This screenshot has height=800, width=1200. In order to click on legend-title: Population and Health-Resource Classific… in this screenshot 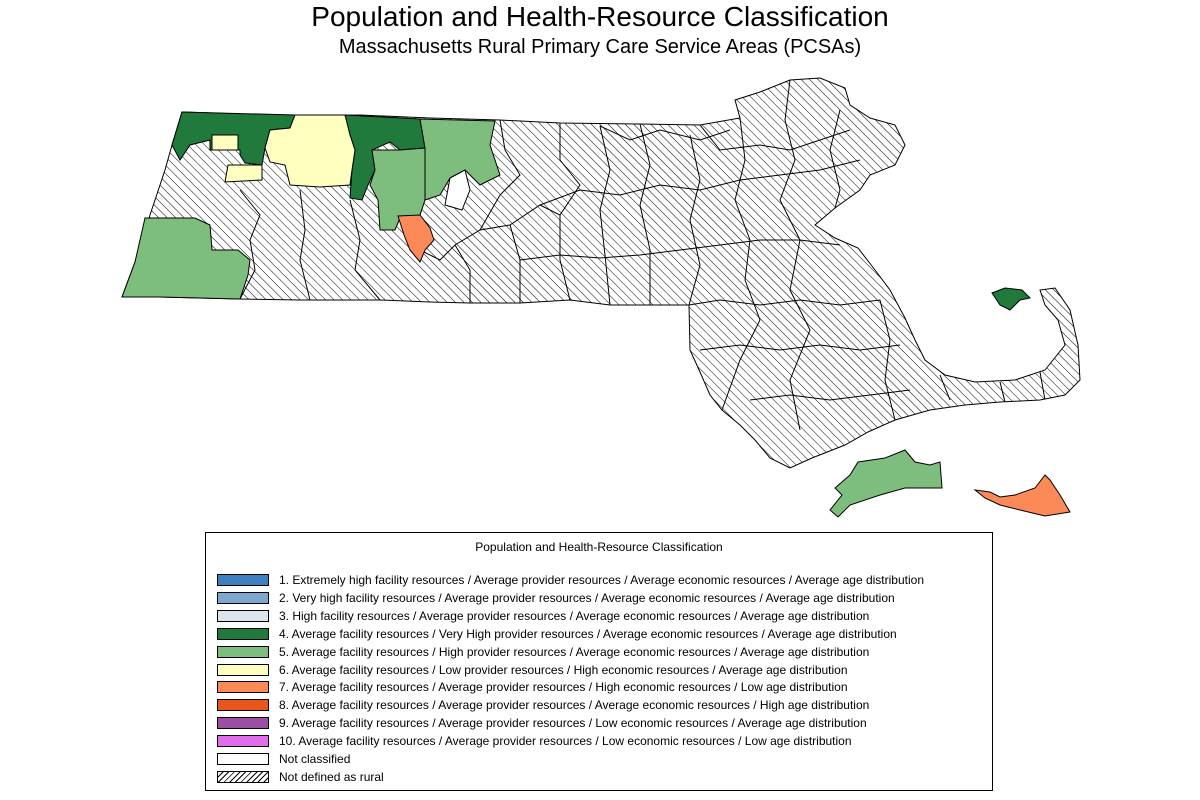, I will do `click(599, 547)`.